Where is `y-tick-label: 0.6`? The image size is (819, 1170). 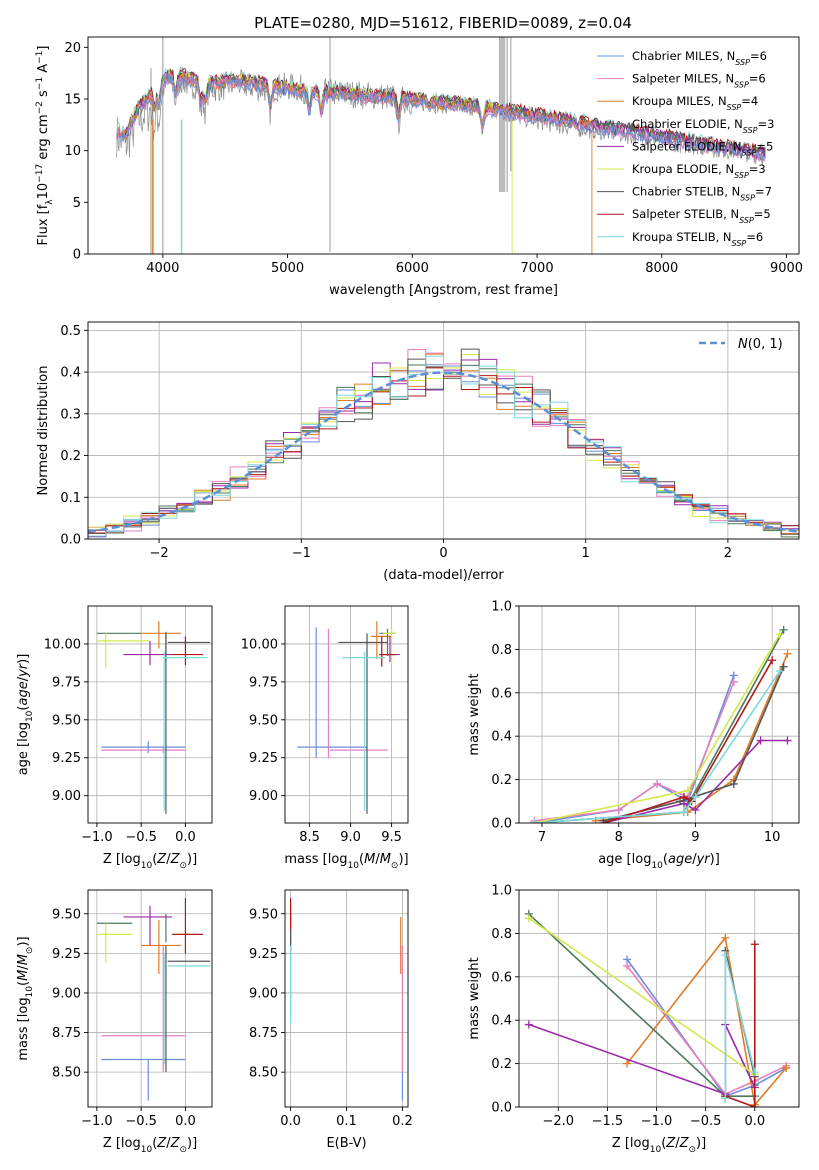 y-tick-label: 0.6 is located at coordinates (501, 977).